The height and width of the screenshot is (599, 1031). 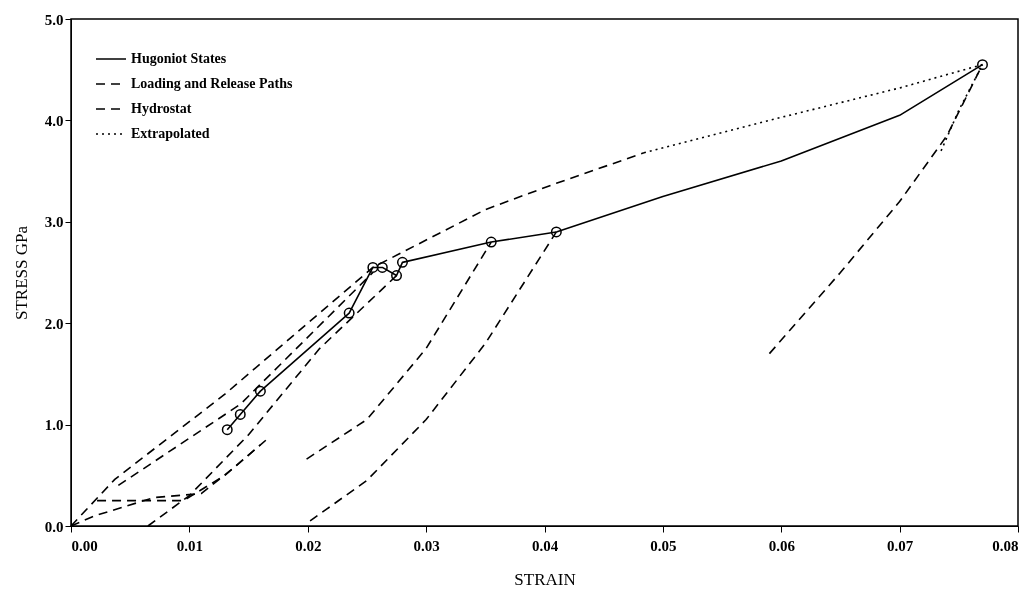 What do you see at coordinates (54, 222) in the screenshot?
I see `y-tick-label: 3.0` at bounding box center [54, 222].